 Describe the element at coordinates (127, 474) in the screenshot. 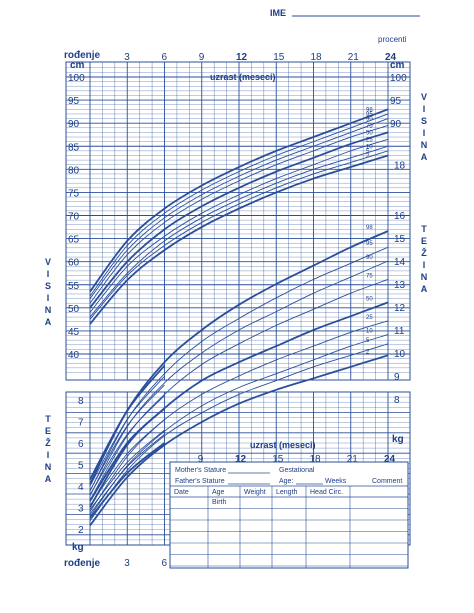

I see `weight-early-curve-p5` at that location.